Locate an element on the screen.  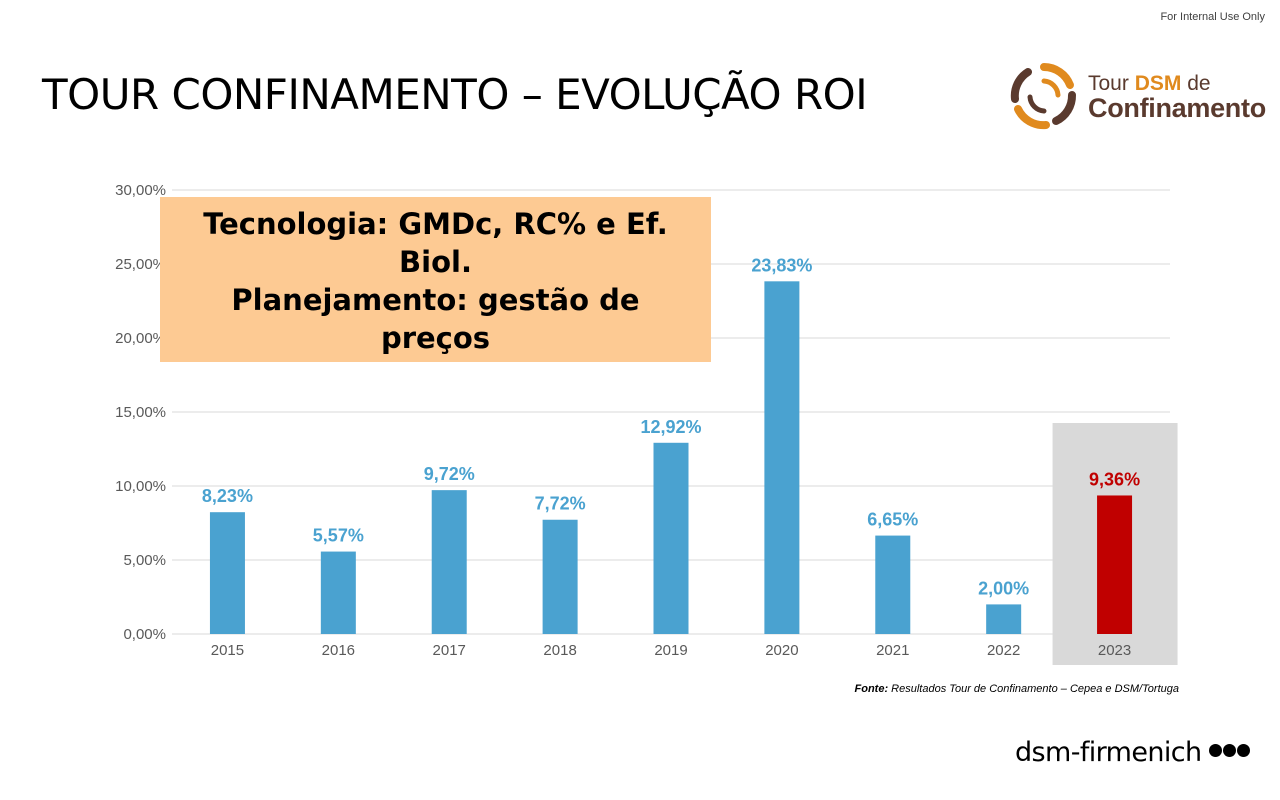
logo-line-1: Tour DSM de is located at coordinates (1149, 83).